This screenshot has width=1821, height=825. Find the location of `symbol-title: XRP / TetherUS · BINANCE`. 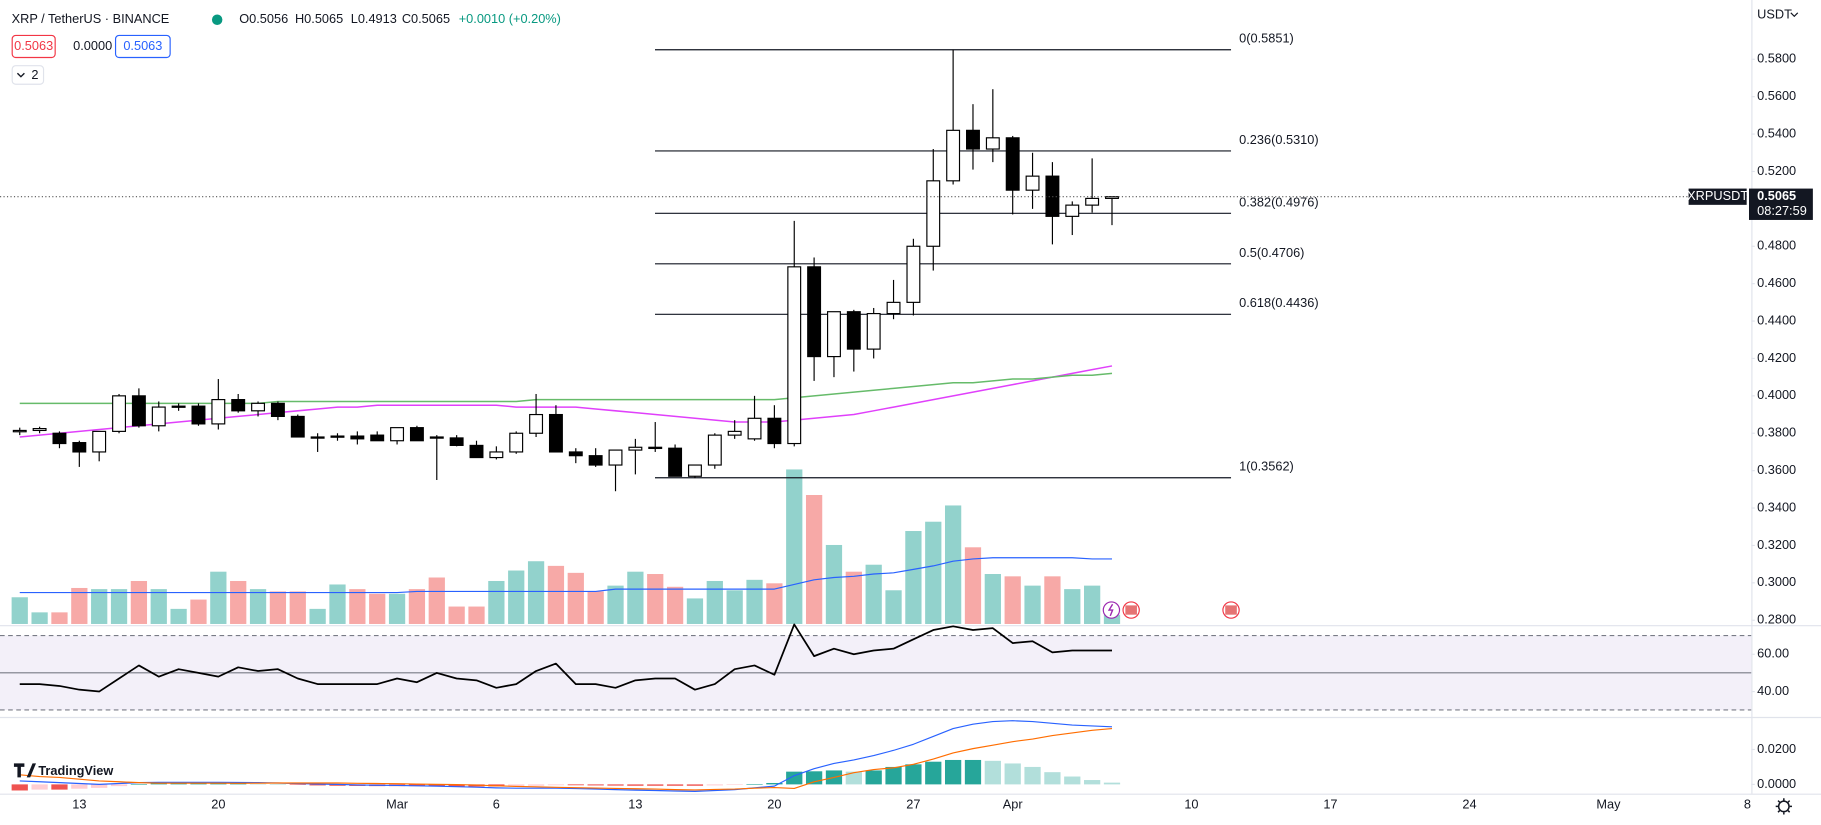

symbol-title: XRP / TetherUS · BINANCE is located at coordinates (91, 18).